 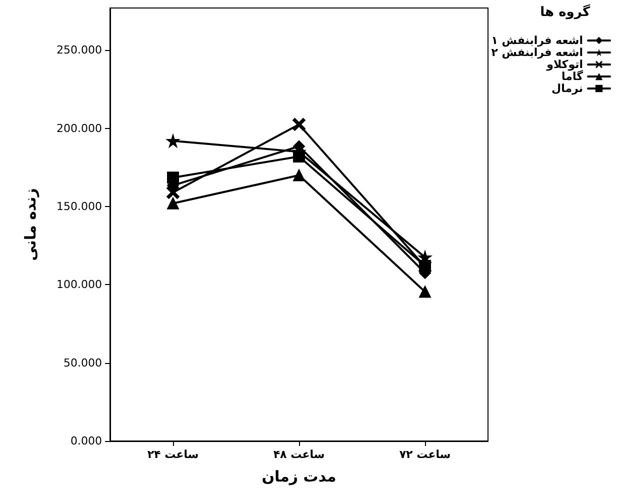 What do you see at coordinates (79, 128) in the screenshot?
I see `y-tick-label: 200.000` at bounding box center [79, 128].